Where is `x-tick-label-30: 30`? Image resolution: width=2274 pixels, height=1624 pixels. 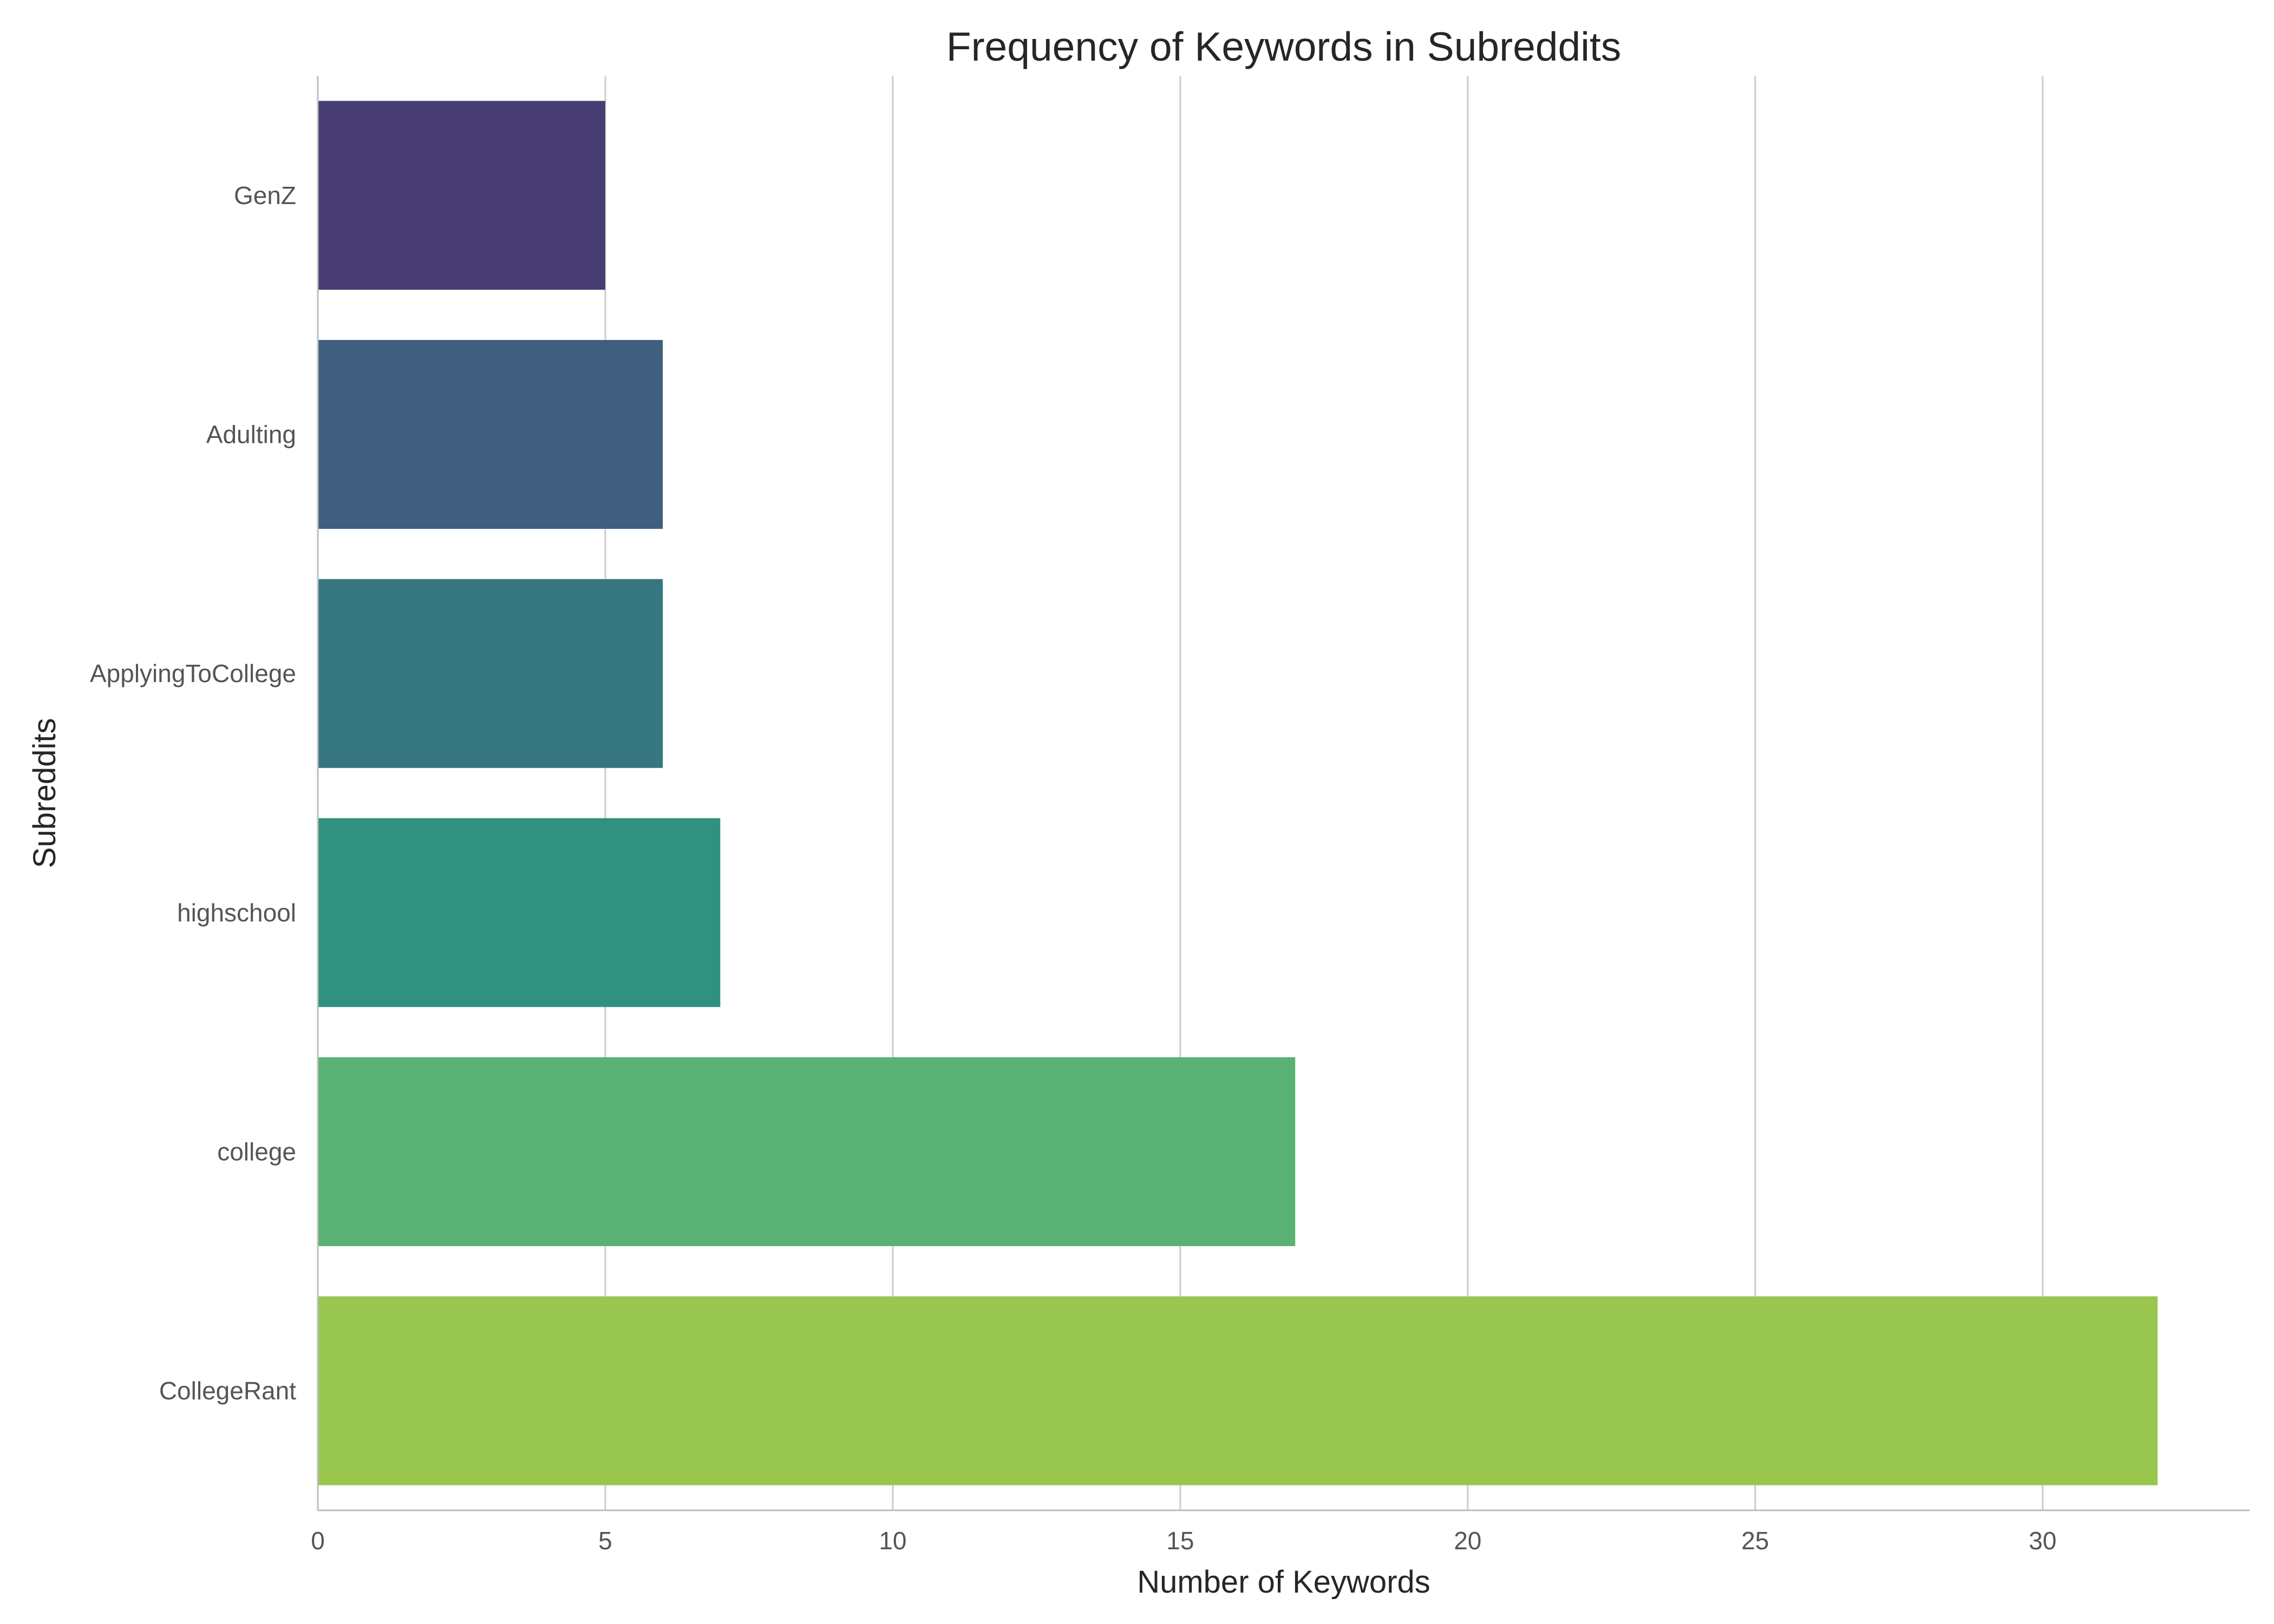
x-tick-label-30: 30 is located at coordinates (2043, 1541).